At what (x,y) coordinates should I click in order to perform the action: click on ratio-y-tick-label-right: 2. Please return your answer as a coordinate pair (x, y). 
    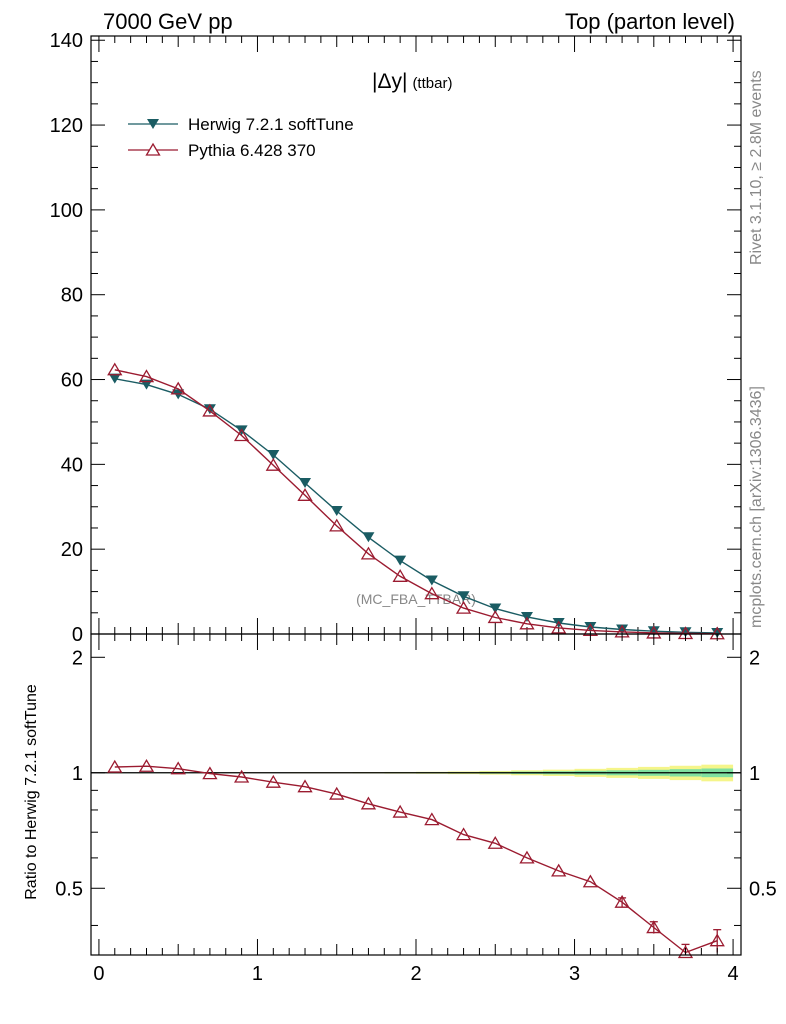
    Looking at the image, I should click on (754, 658).